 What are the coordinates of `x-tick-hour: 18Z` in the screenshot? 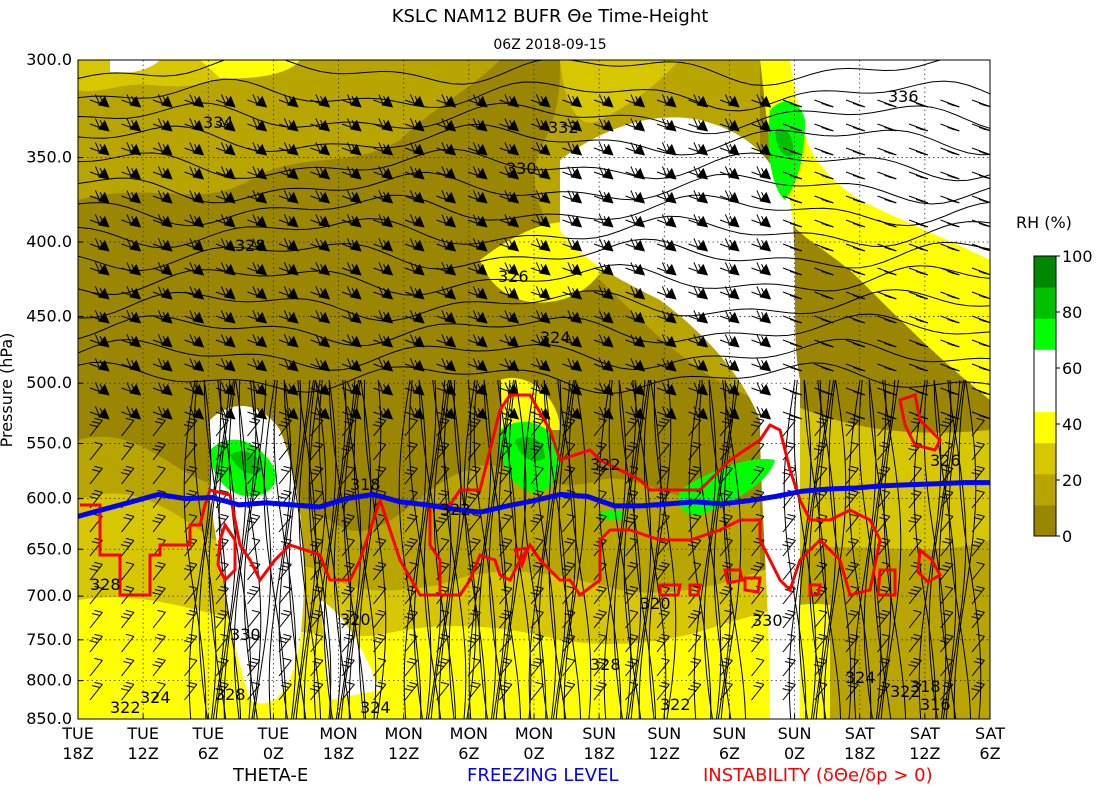 It's located at (598, 753).